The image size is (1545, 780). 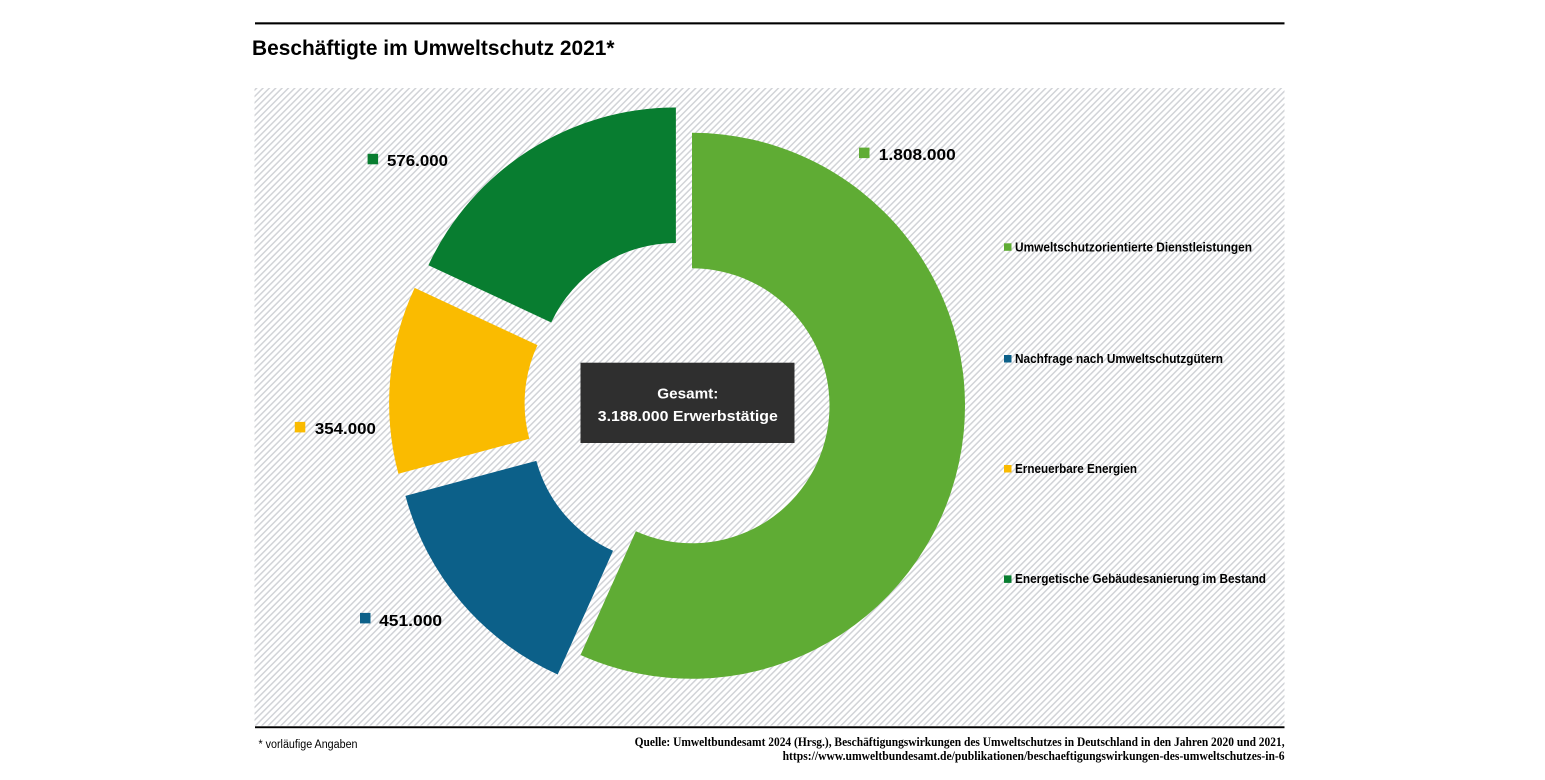 I want to click on svg-text:Energetische Gebäudesanierung: Energetische Gebäudesanierung im Bestand, so click(x=1140, y=579).